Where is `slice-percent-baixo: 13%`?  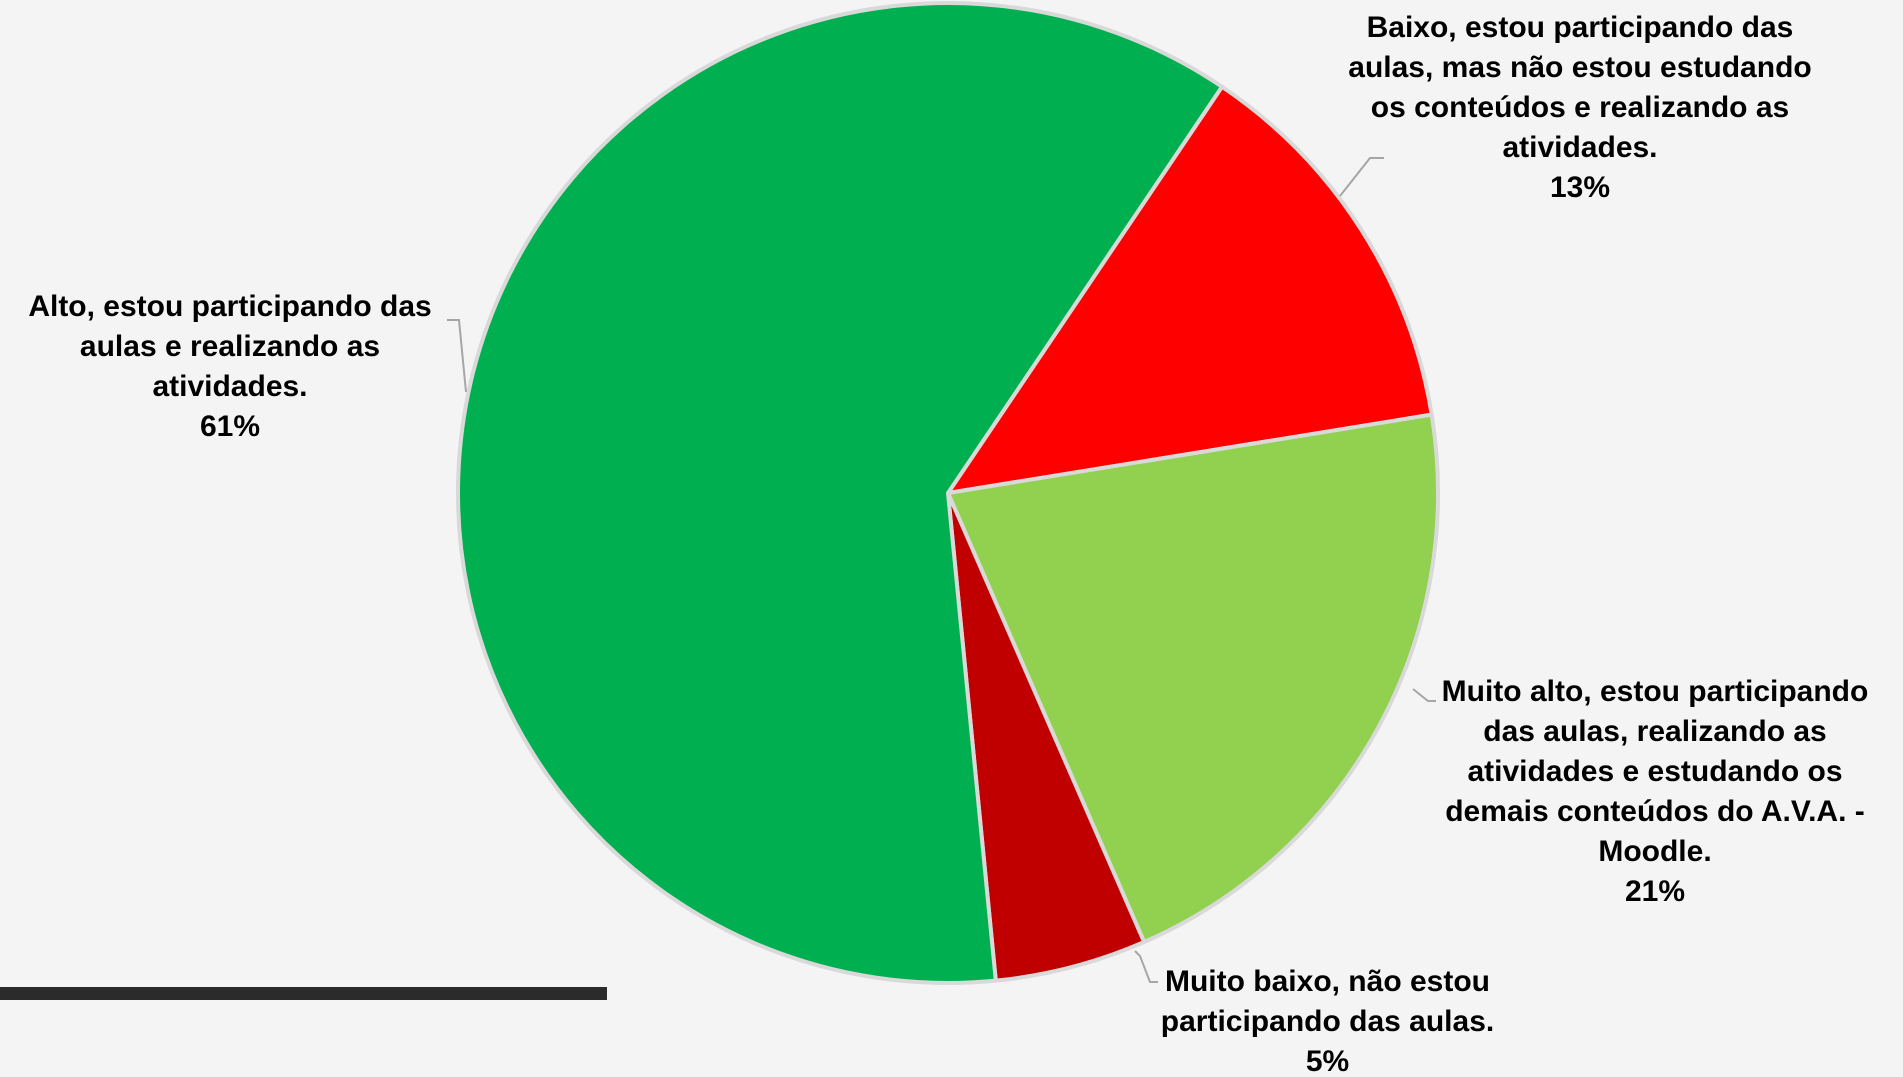
slice-percent-baixo: 13% is located at coordinates (1580, 187).